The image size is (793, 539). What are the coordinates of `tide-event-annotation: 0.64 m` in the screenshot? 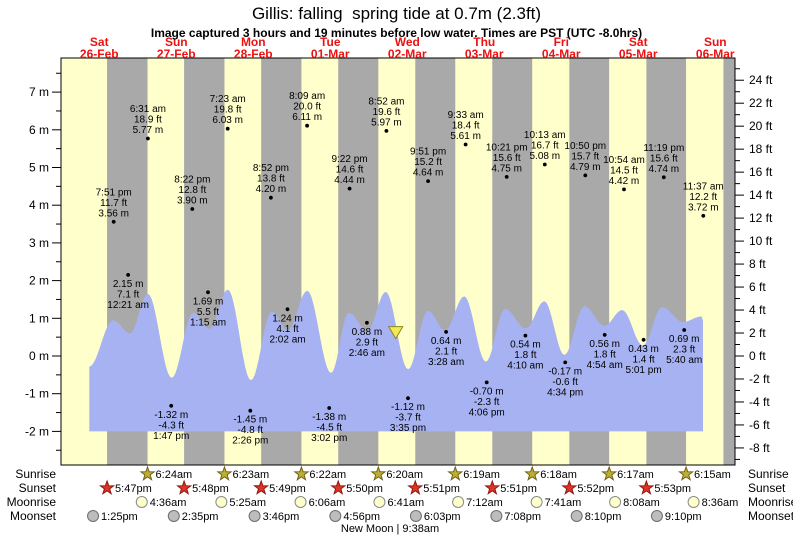 It's located at (446, 341).